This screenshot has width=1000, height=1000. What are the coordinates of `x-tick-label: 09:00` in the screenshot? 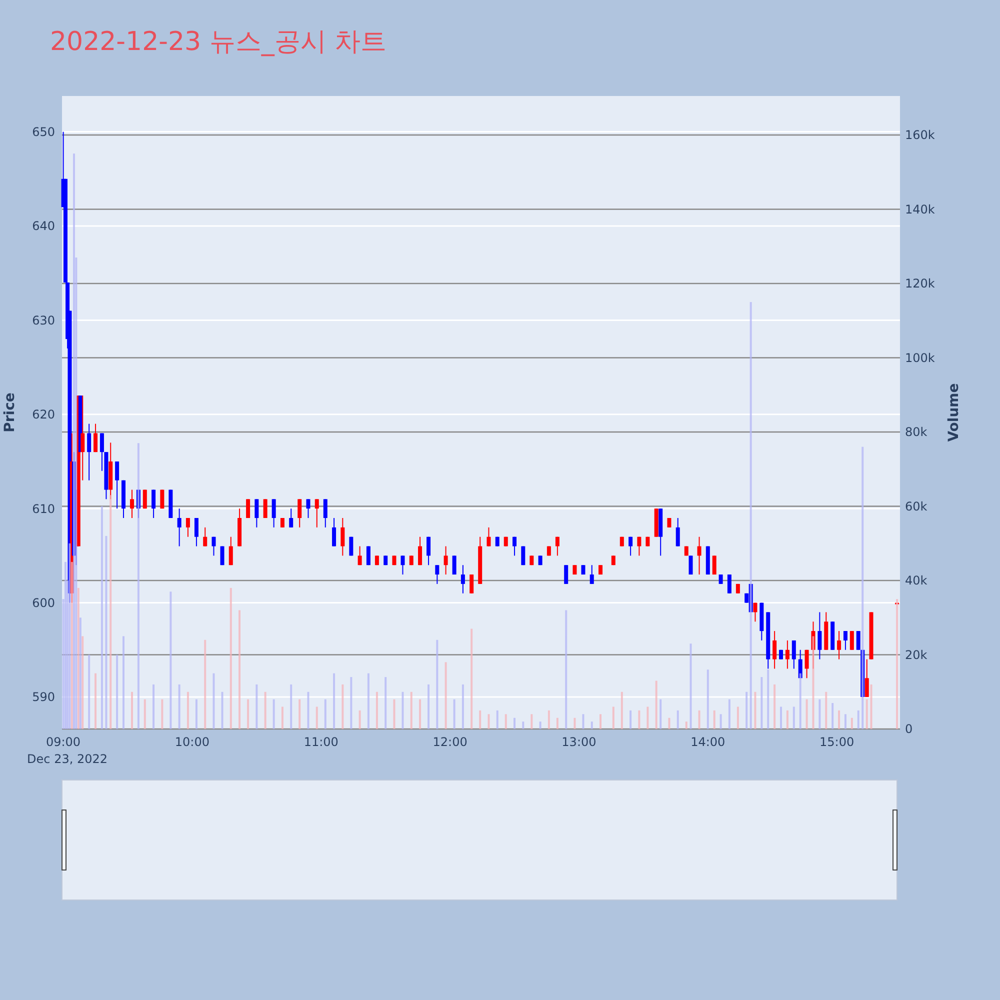 It's located at (63, 742).